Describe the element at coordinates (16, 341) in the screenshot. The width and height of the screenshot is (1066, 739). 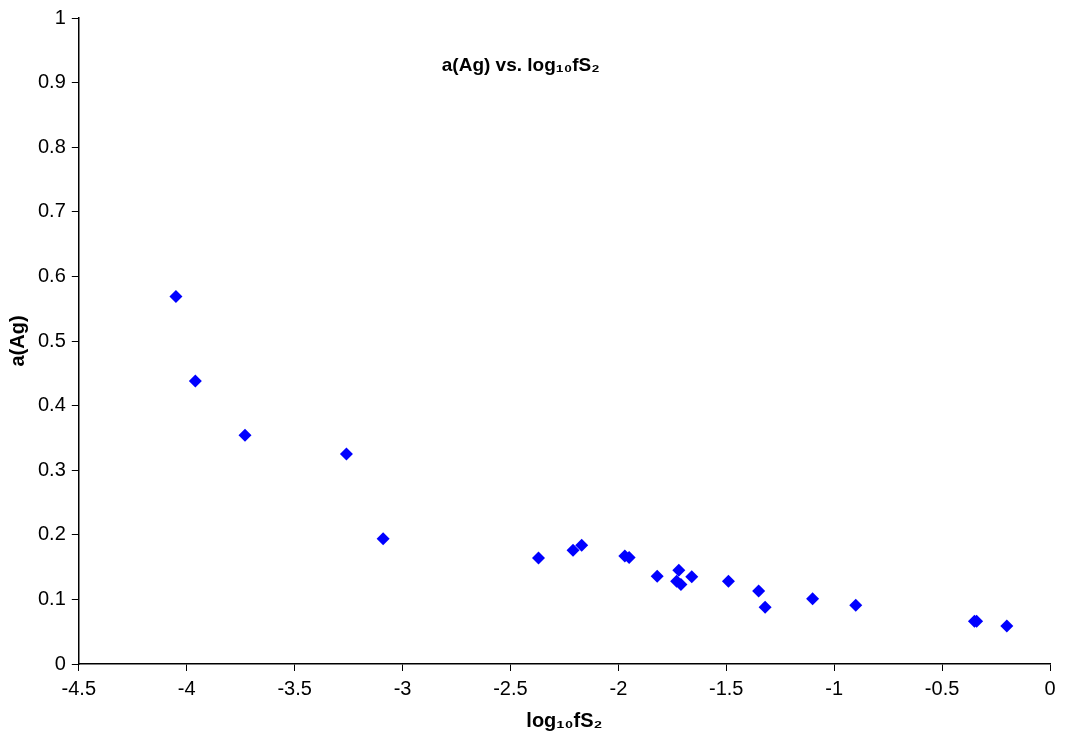
I see `y-axis-title: a(Ag)` at that location.